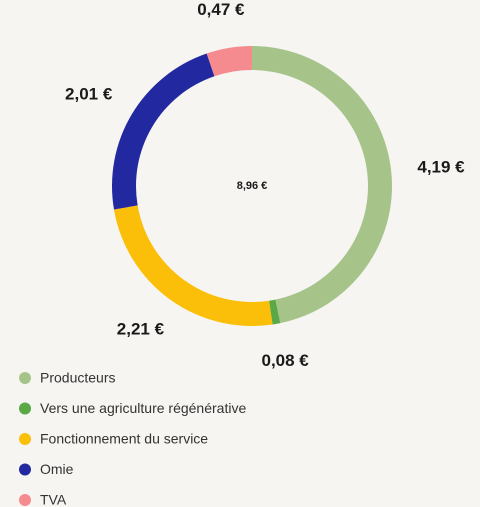 The height and width of the screenshot is (507, 480). What do you see at coordinates (77, 378) in the screenshot?
I see `legend-label: Producteurs` at bounding box center [77, 378].